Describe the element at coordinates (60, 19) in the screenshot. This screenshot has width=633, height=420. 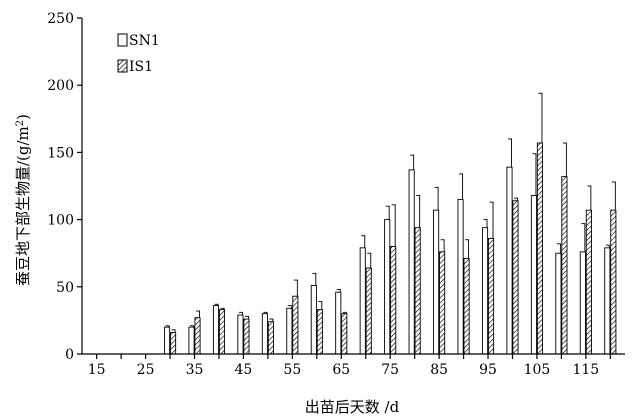
I see `y-tick-label: 250` at that location.